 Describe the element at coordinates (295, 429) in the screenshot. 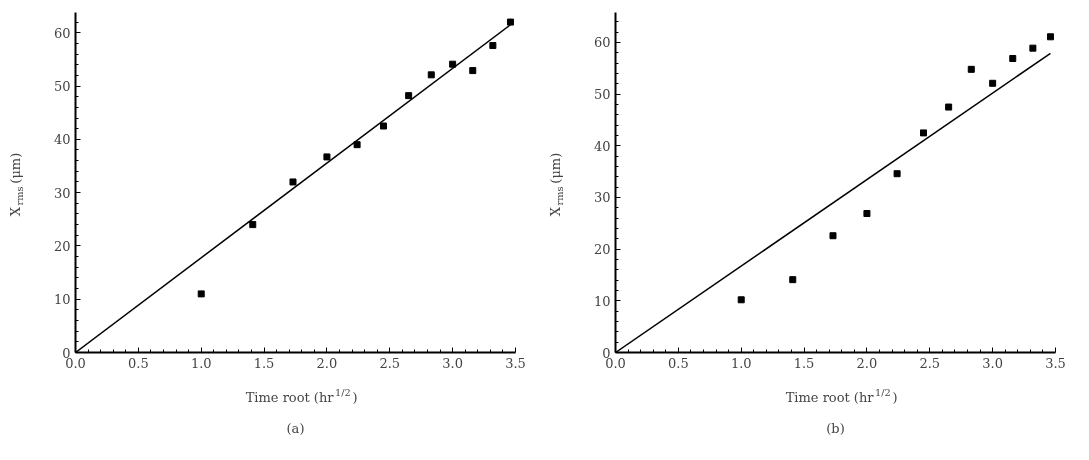

I see `text: (a)` at that location.